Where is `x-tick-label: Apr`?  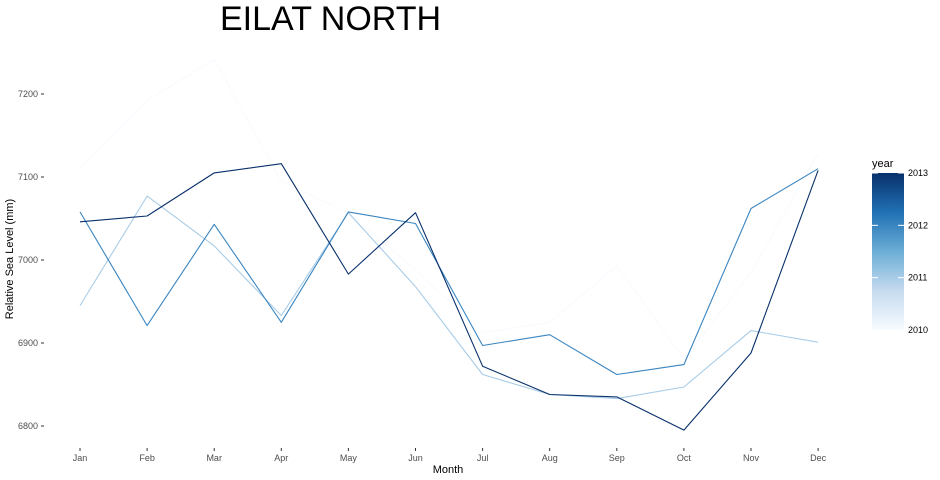
x-tick-label: Apr is located at coordinates (281, 458).